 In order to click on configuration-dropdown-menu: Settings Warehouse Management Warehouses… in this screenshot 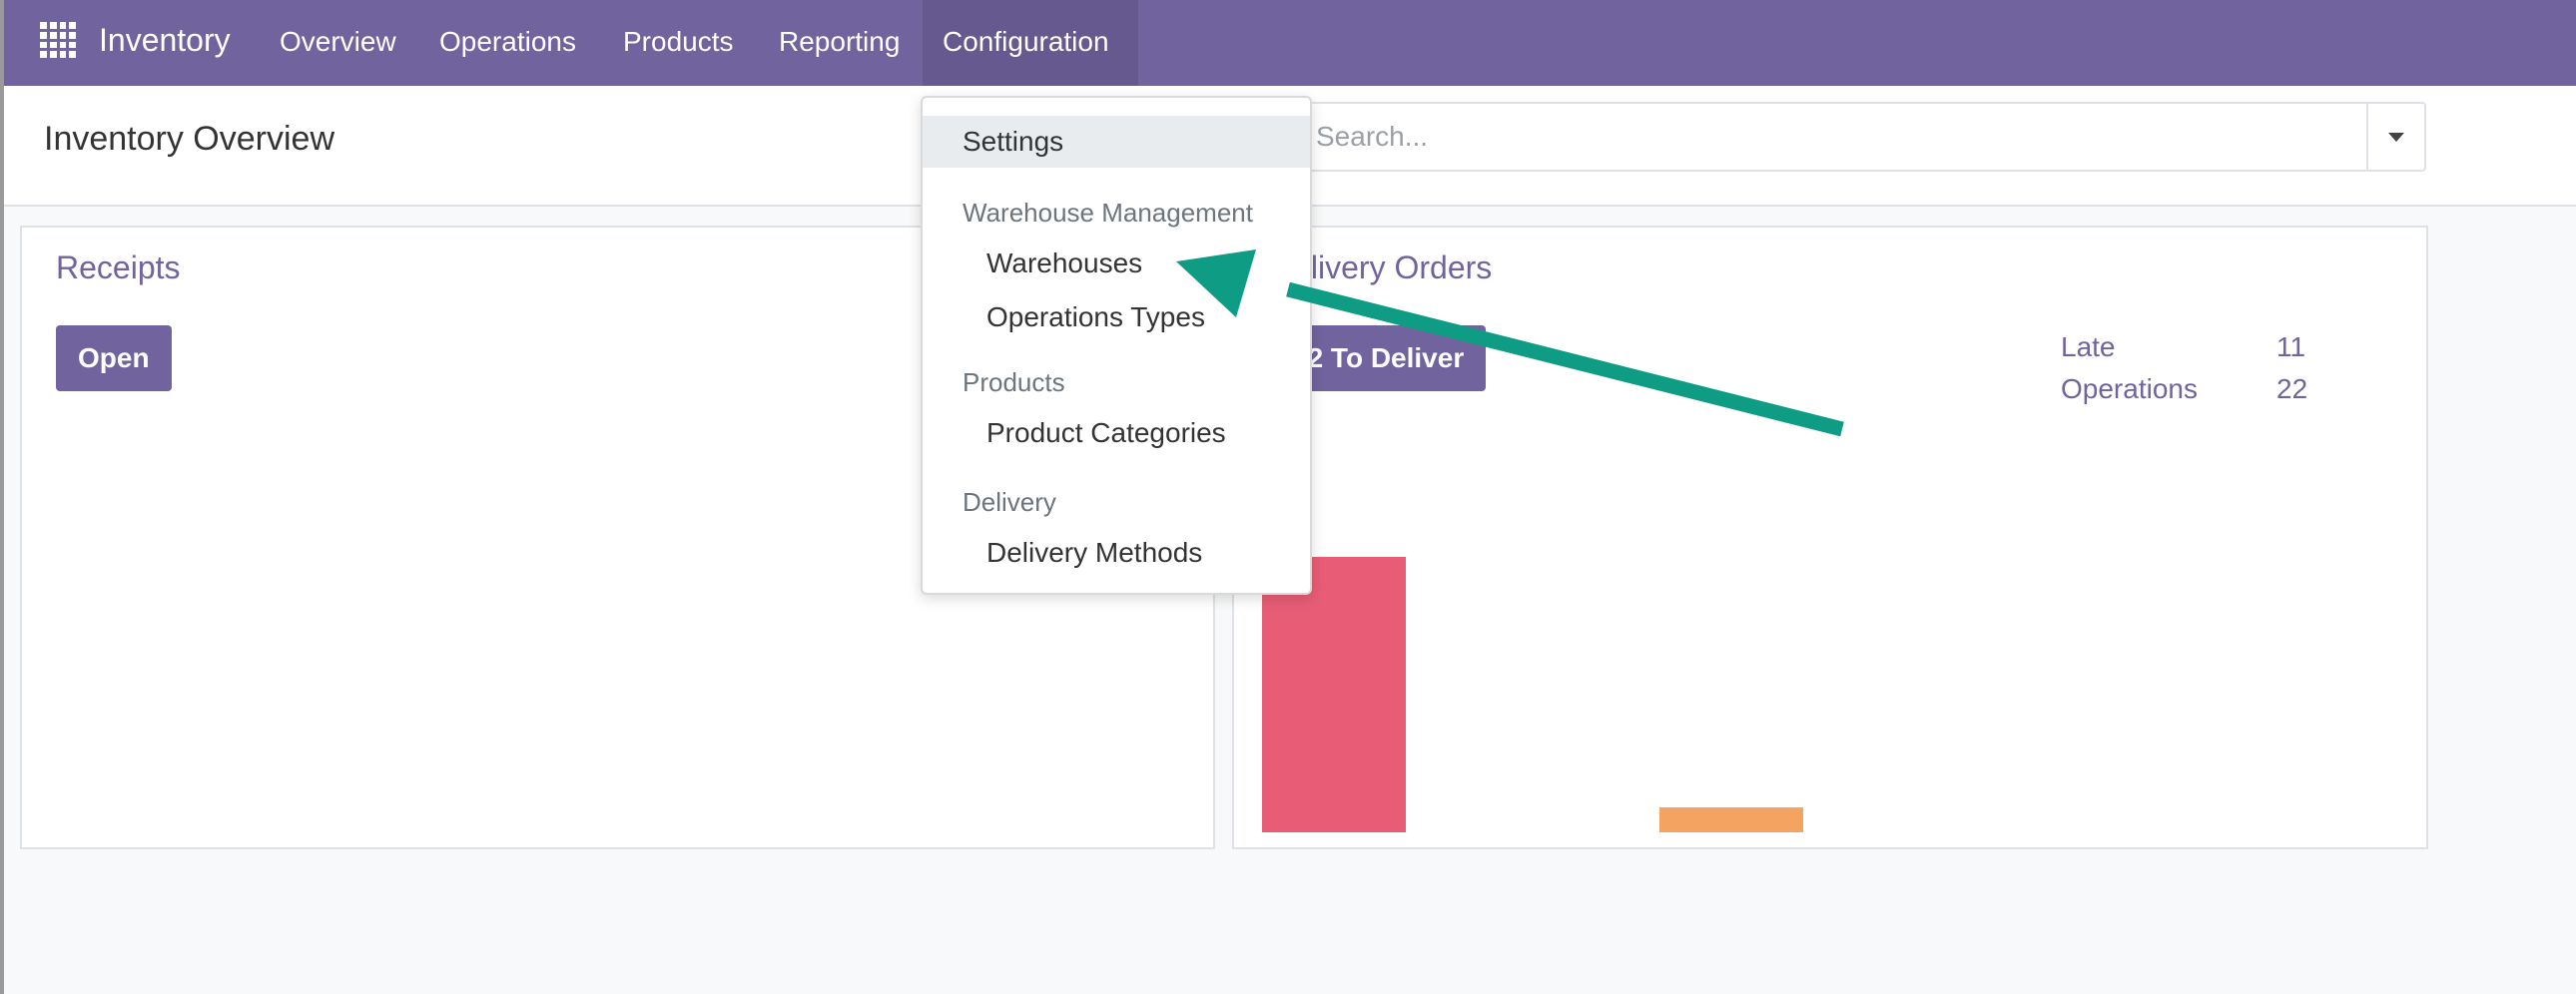, I will do `click(1117, 345)`.